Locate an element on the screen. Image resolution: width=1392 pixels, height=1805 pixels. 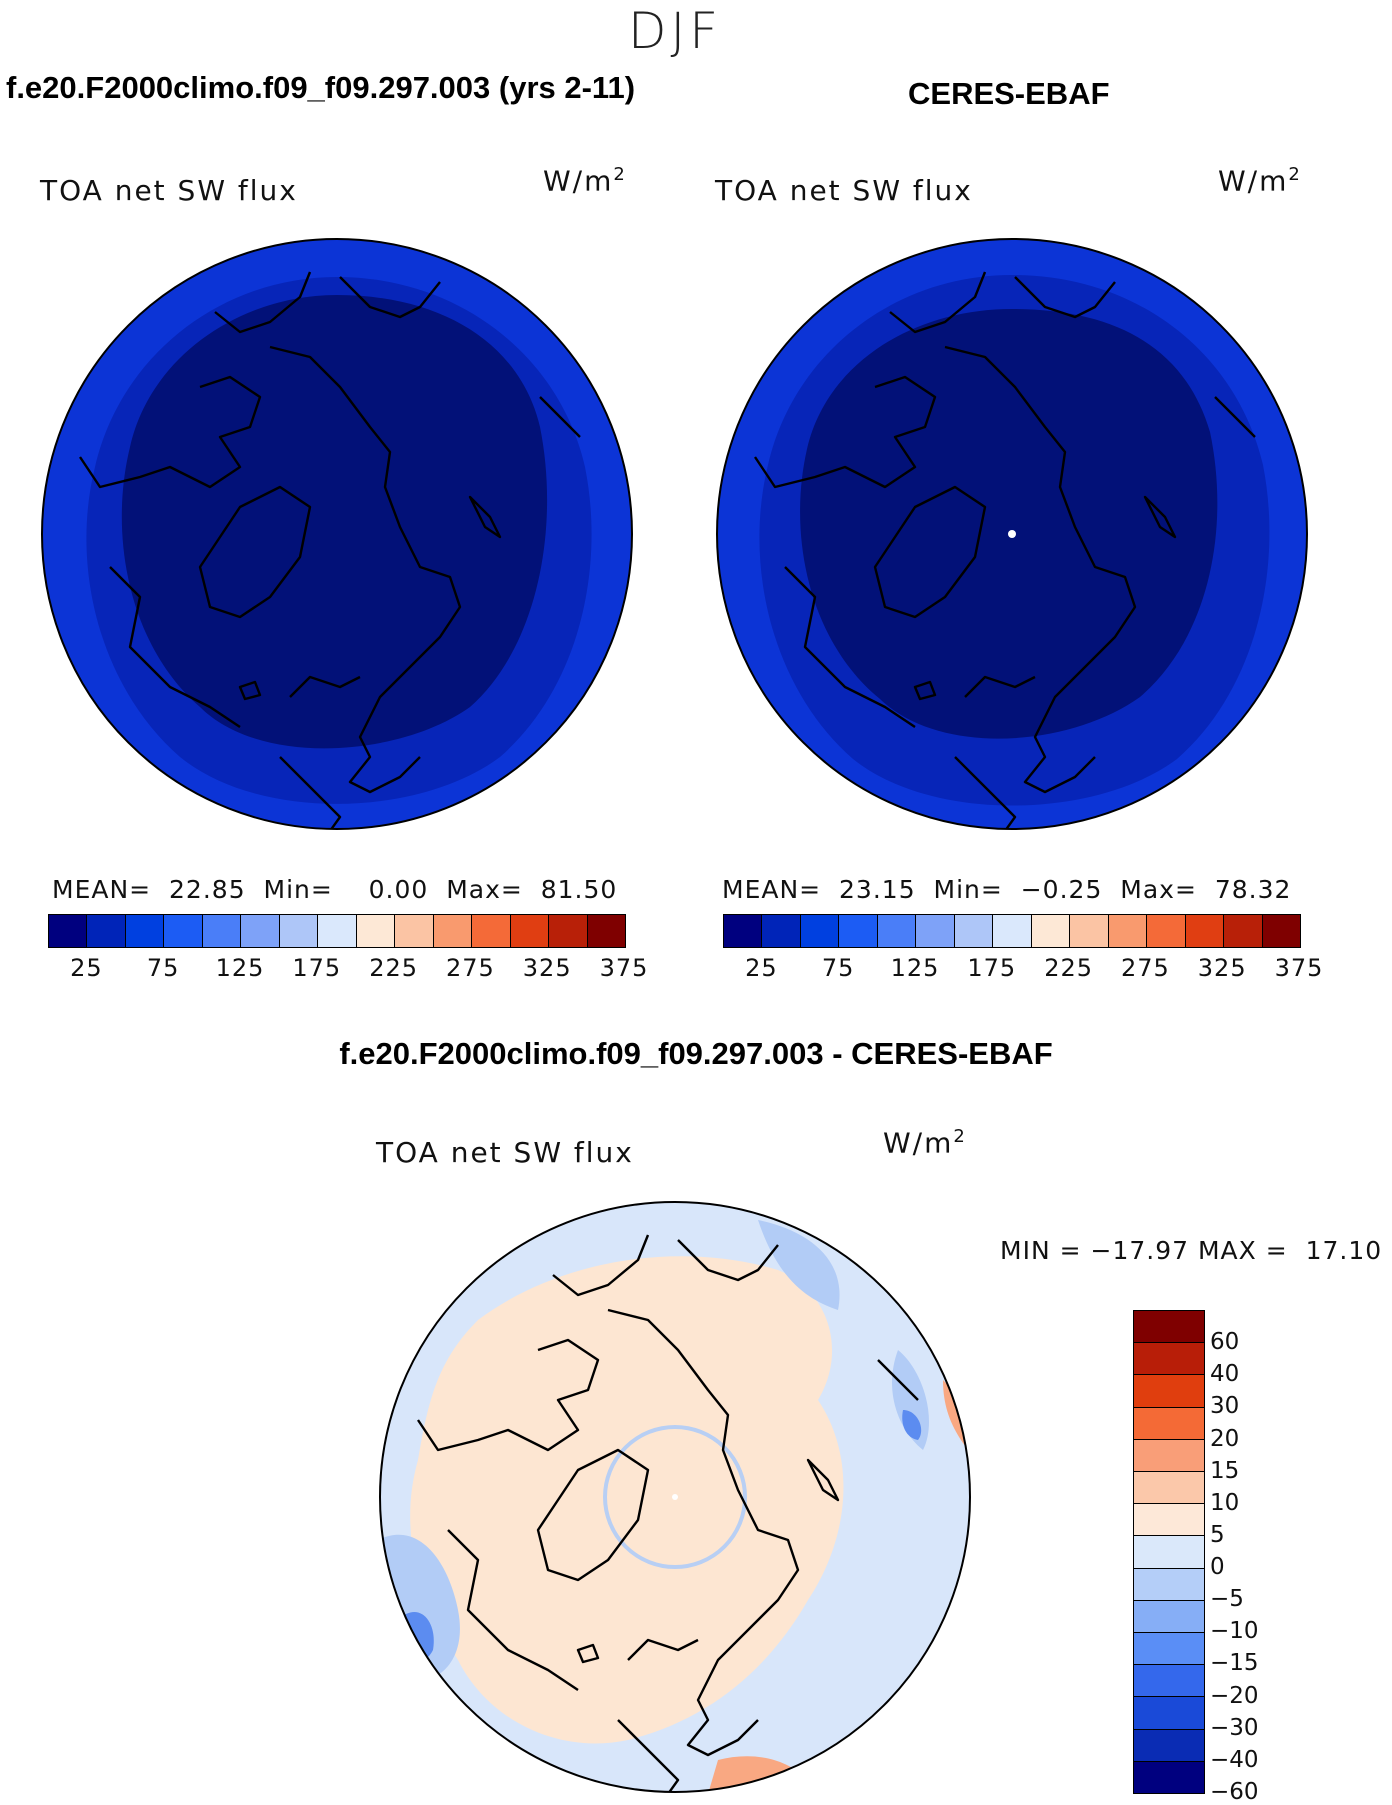
obs-colorbar-tick-label: 25 is located at coordinates (761, 968).